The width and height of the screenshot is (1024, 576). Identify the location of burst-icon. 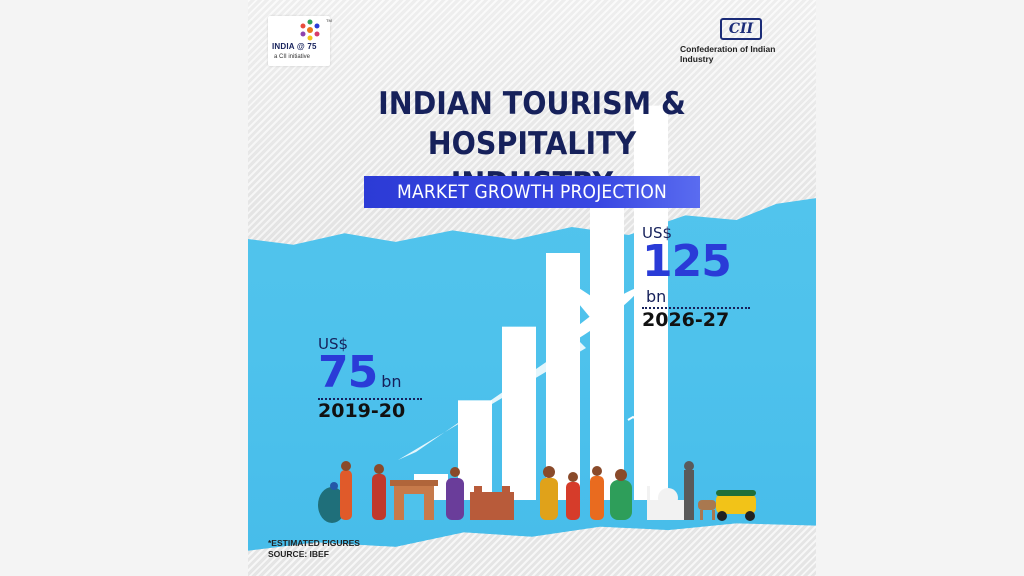
(310, 30).